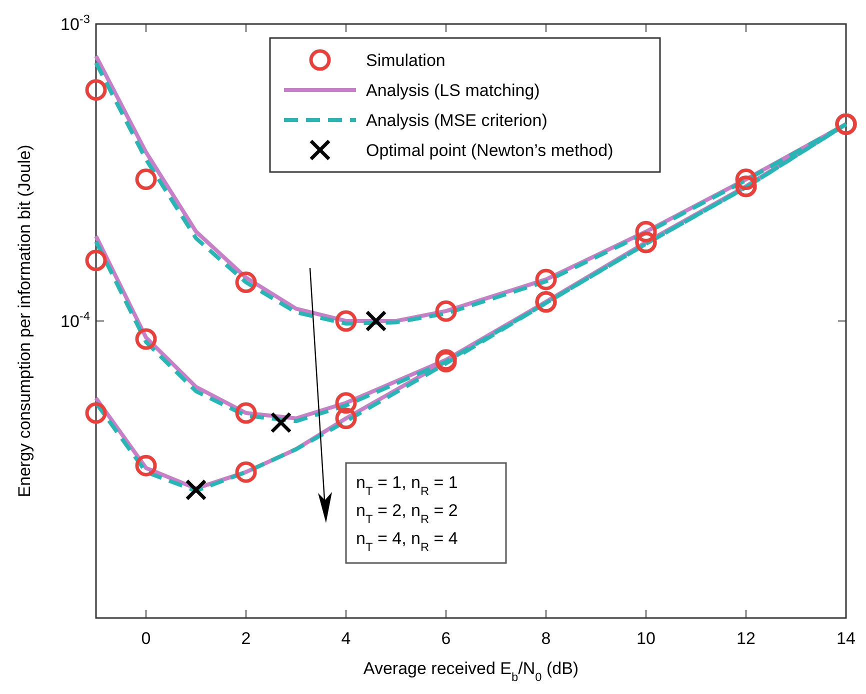 The width and height of the screenshot is (866, 694). Describe the element at coordinates (746, 638) in the screenshot. I see `x-tick-label: 12` at that location.